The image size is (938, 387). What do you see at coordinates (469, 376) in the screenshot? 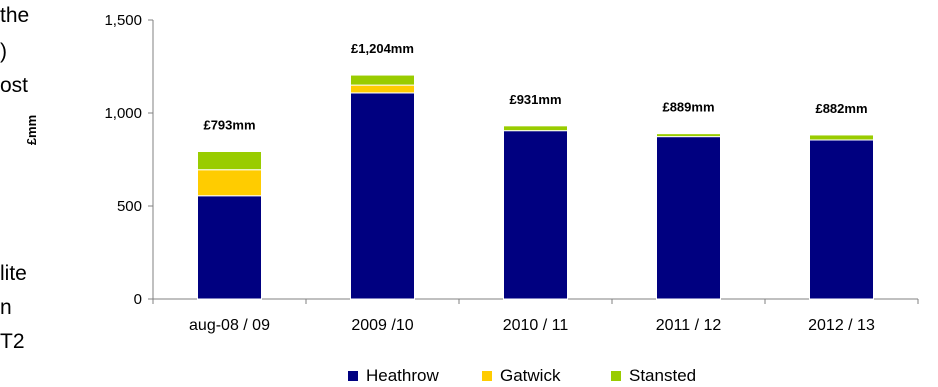
I see `legend: Heathrow Gatwick Stansted` at bounding box center [469, 376].